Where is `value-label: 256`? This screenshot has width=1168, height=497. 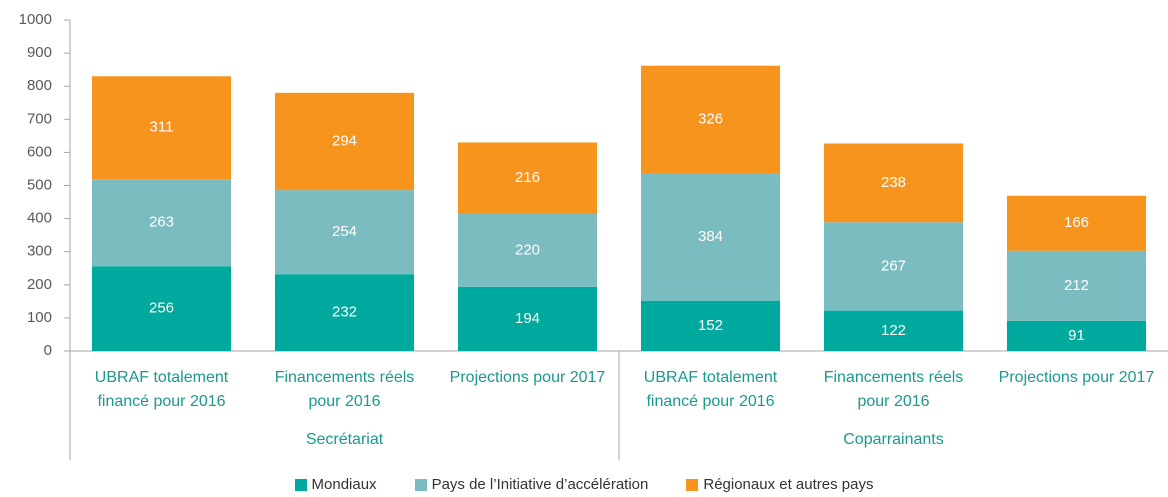 value-label: 256 is located at coordinates (161, 308).